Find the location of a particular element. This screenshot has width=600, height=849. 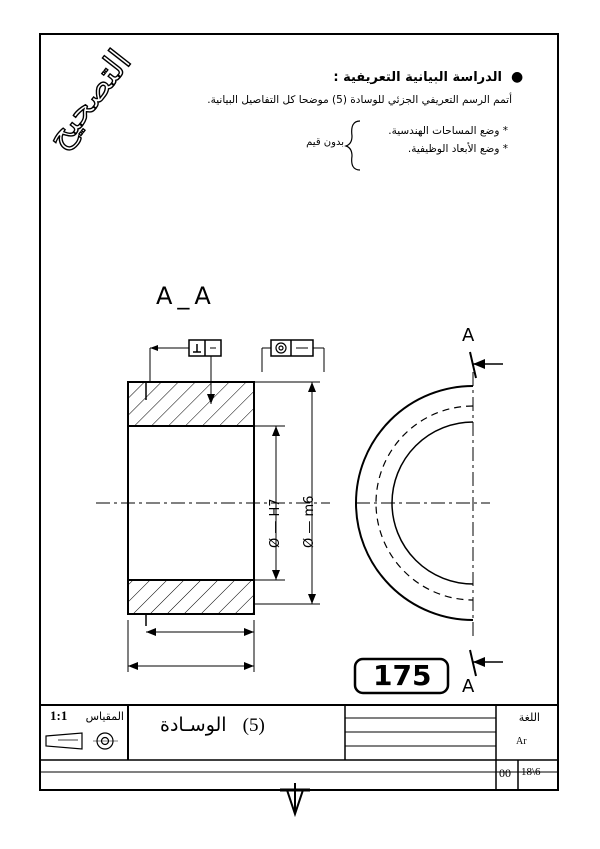

part-number: (5) is located at coordinates (253, 725).